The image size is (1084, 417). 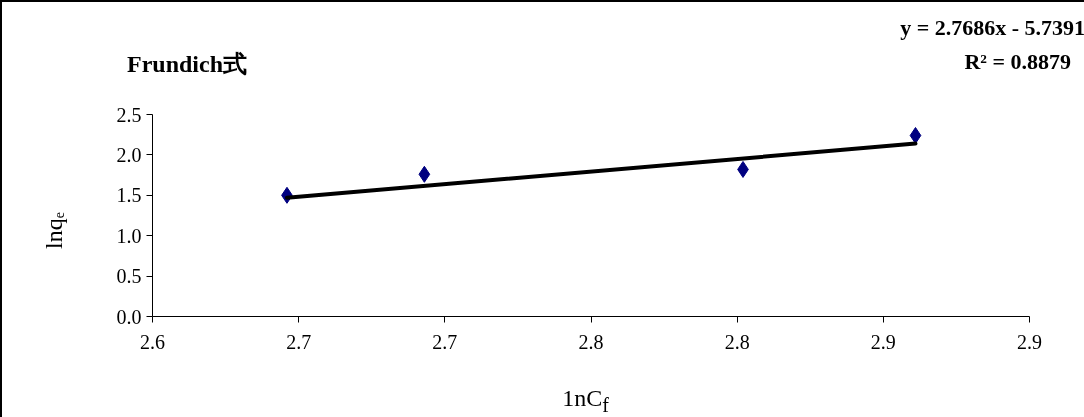 I want to click on y-tick-label: 0.5, so click(x=129, y=276).